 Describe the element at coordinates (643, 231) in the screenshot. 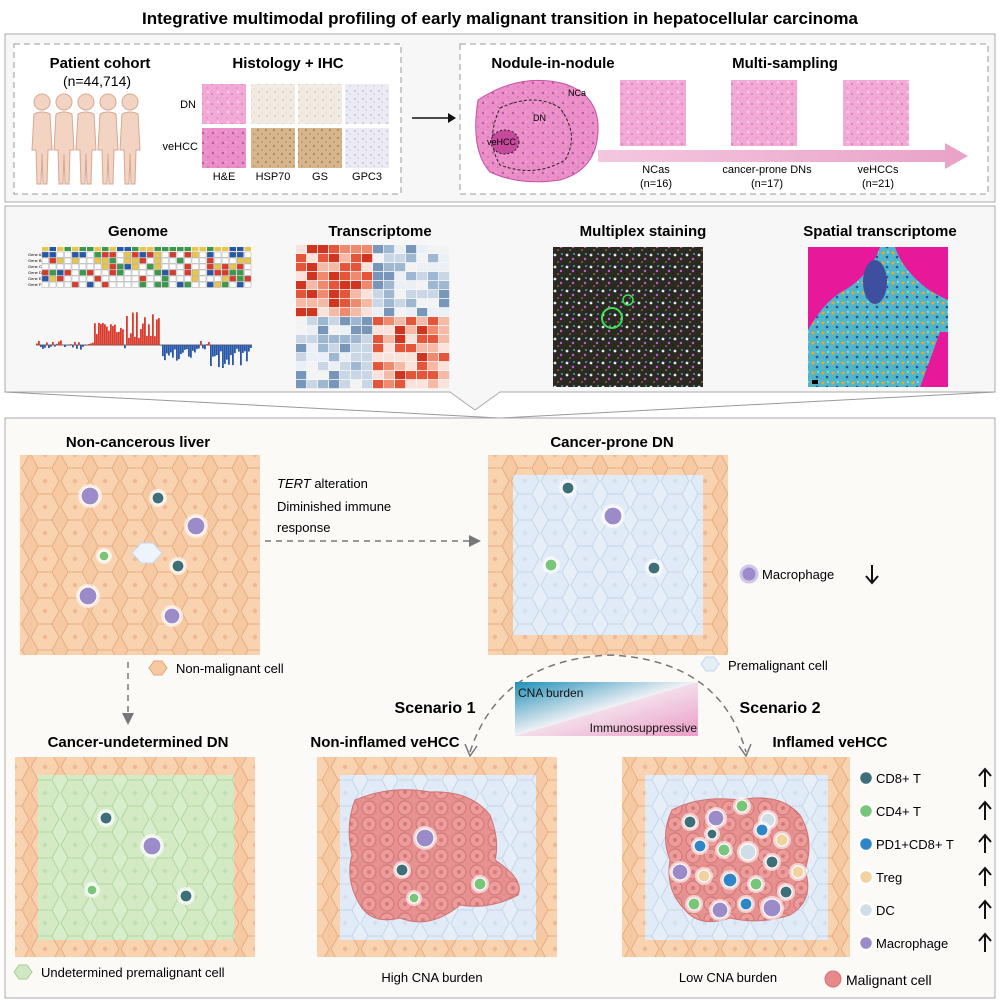

I see `multiplex-heading: Multiplex staining` at that location.